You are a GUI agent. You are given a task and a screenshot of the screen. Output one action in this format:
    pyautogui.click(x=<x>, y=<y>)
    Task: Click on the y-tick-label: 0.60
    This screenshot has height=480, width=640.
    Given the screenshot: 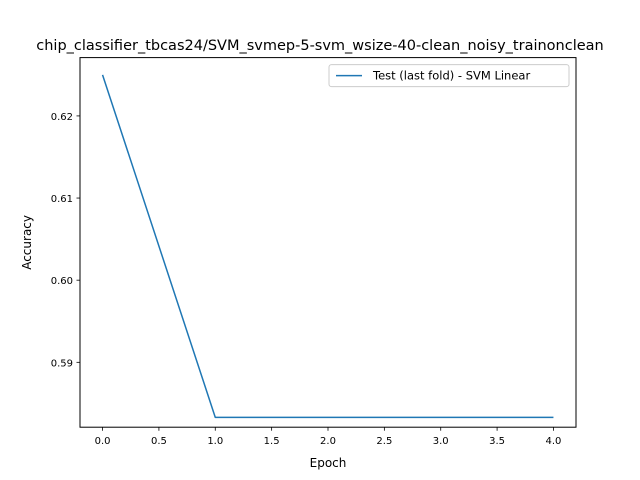 What is the action you would take?
    pyautogui.click(x=62, y=281)
    